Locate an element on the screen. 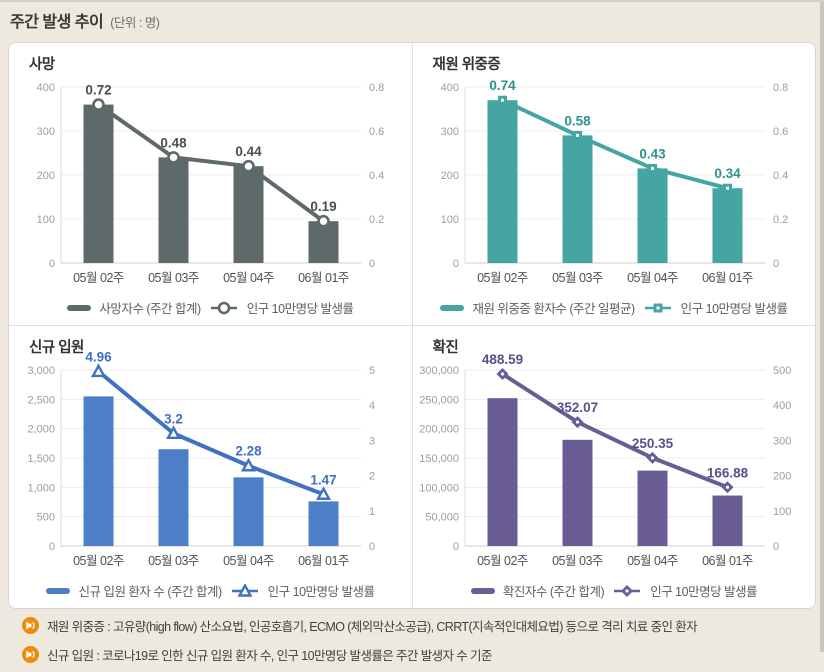  right-axis-tick-label: 400 is located at coordinates (782, 406).